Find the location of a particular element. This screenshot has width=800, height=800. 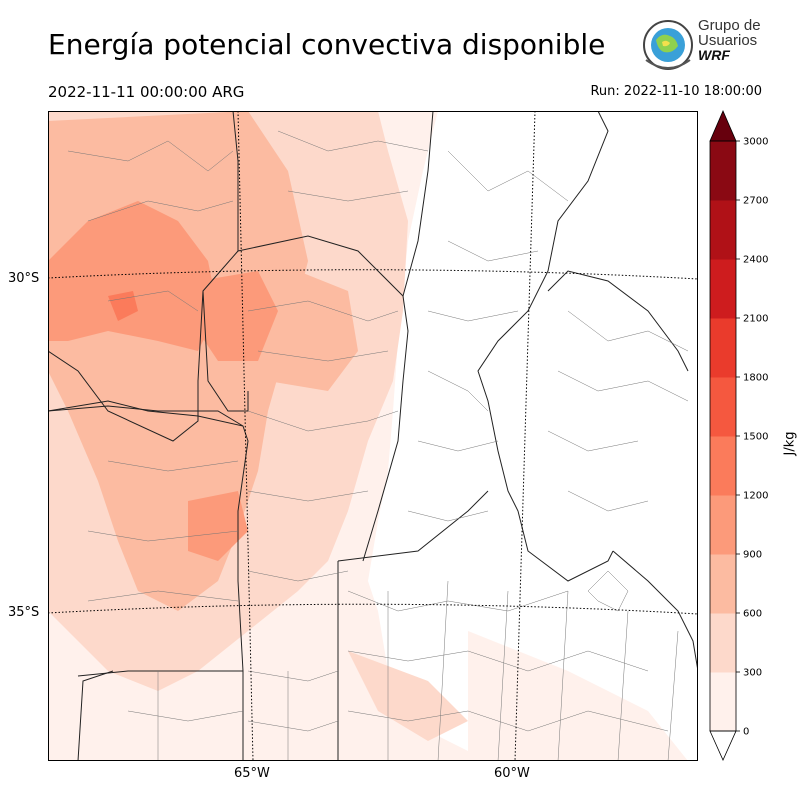

parallel-30s is located at coordinates (373, 274).